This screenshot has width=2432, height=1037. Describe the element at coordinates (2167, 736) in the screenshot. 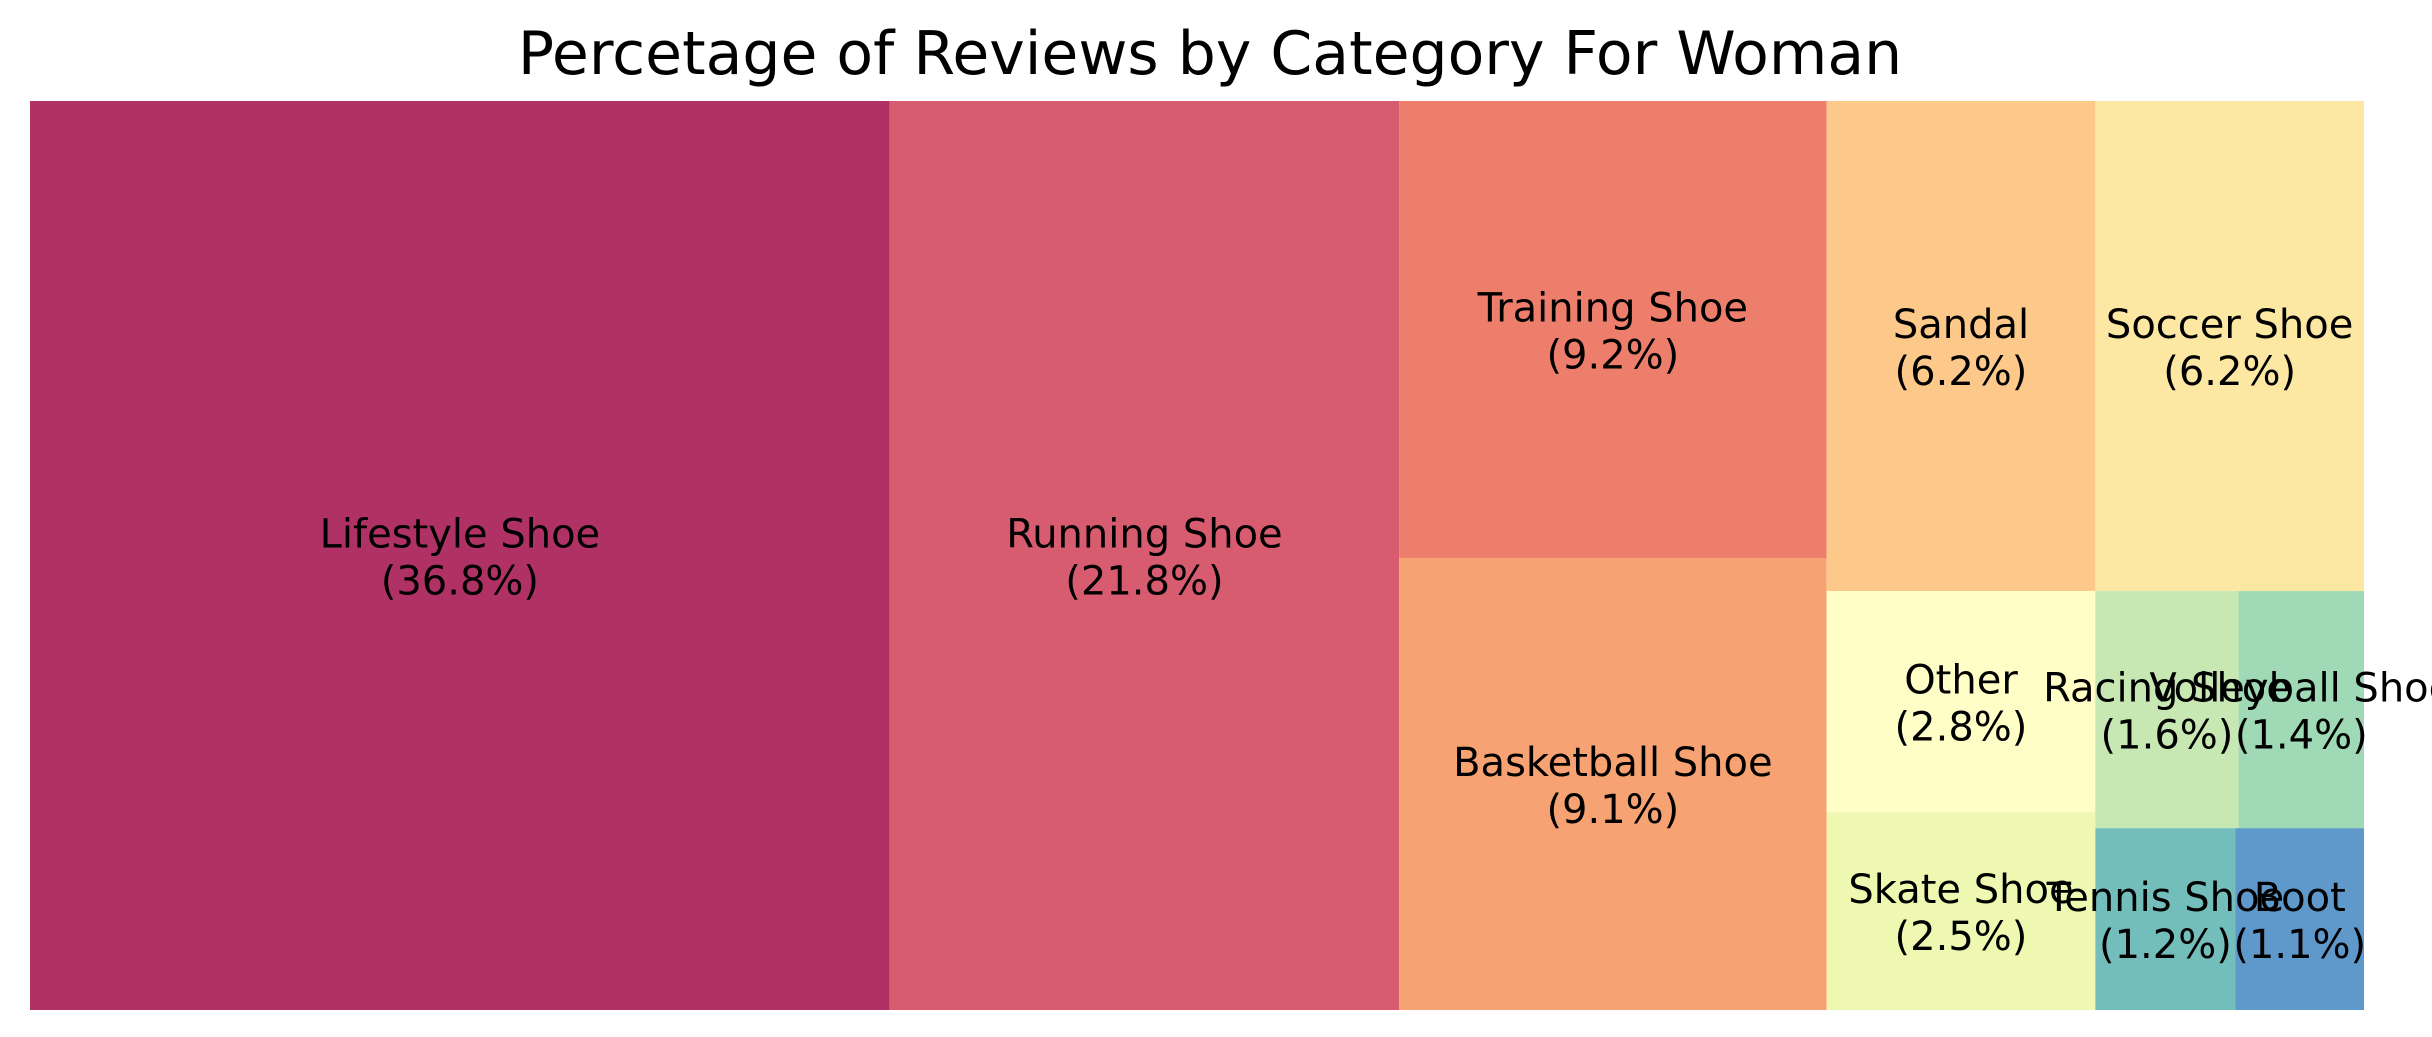

I see `tile-percent-racing-shoe: (1.6%)` at that location.